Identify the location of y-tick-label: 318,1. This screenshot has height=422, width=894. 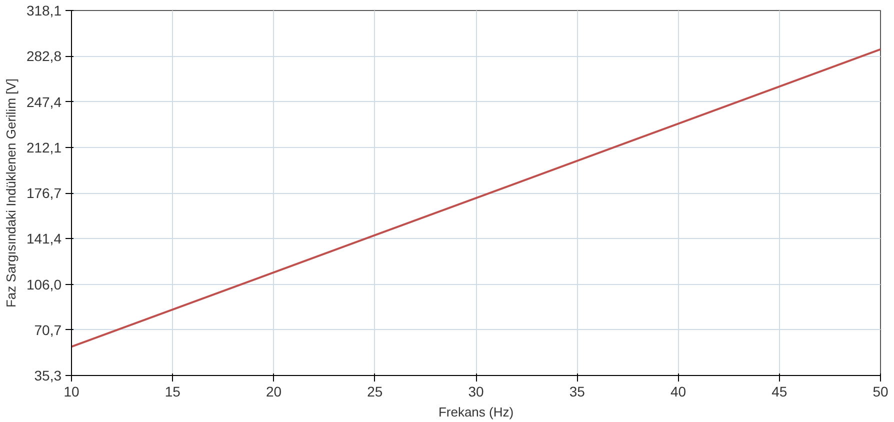
(44, 10).